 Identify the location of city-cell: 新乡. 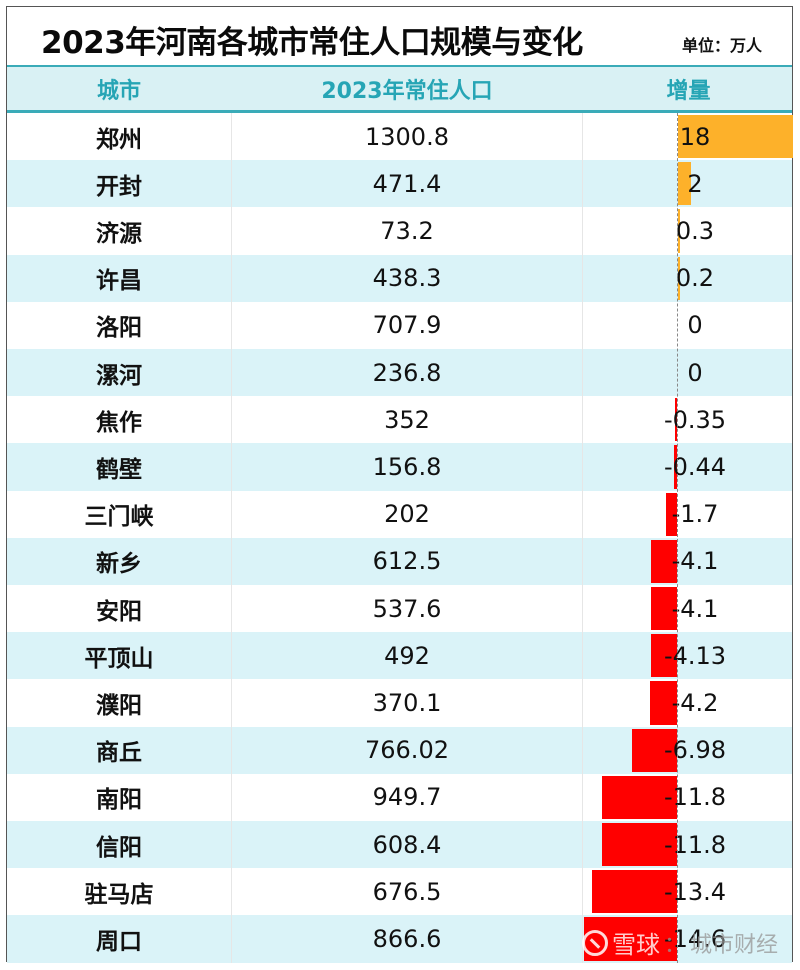
(119, 564).